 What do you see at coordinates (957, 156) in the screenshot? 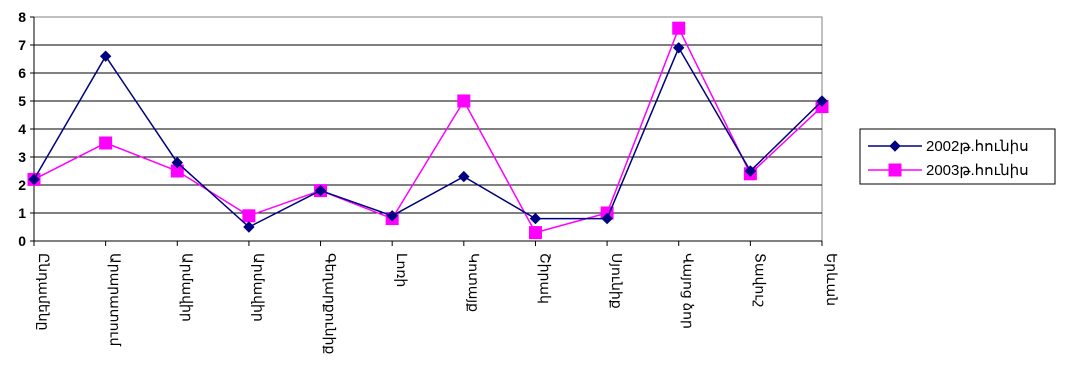
I see `legend: 2002թ.հունիս 2003թ.հունիս` at bounding box center [957, 156].